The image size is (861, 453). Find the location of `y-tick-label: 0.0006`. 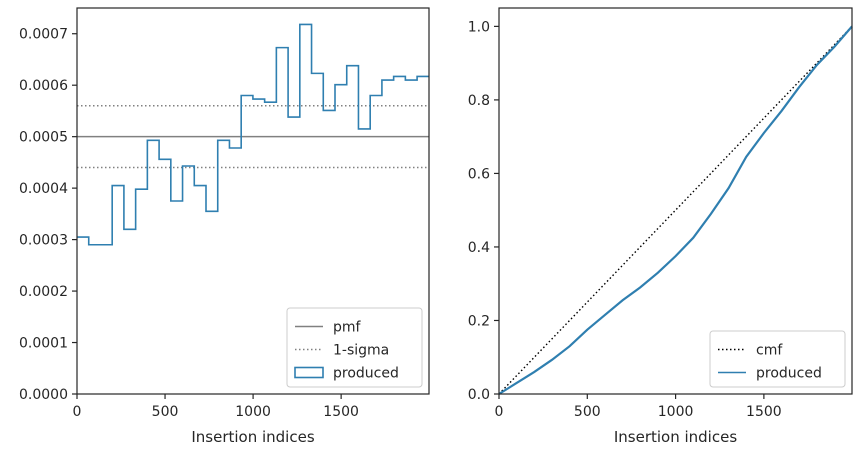

y-tick-label: 0.0006 is located at coordinates (43, 86).